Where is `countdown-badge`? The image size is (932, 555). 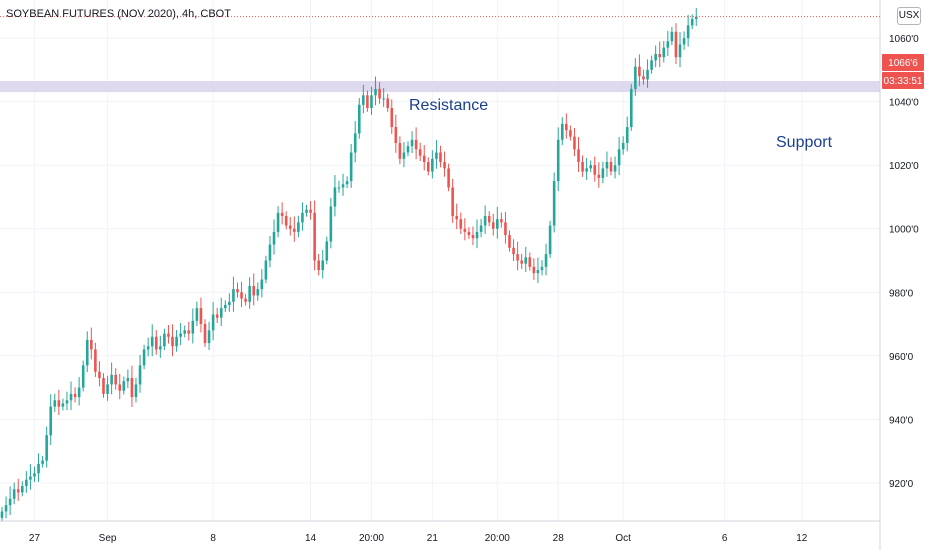
countdown-badge is located at coordinates (903, 80).